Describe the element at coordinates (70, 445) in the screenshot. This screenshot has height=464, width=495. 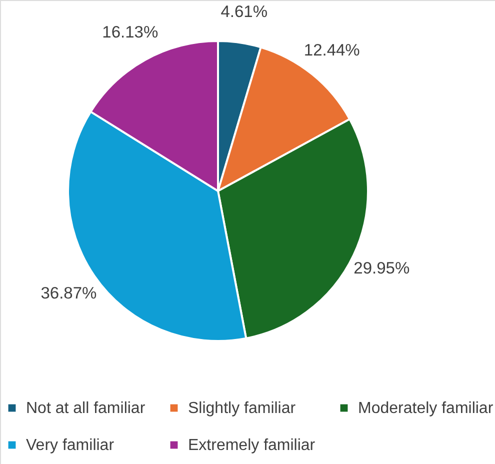
I see `legend-label: Very familiar` at that location.